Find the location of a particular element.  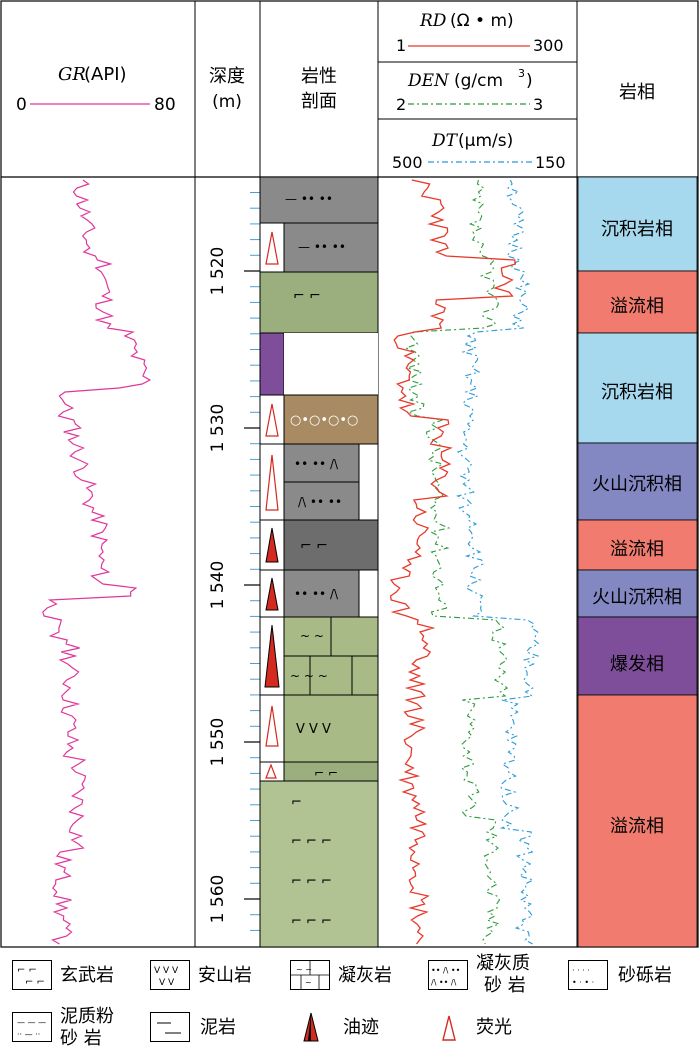

dt-title: DT is located at coordinates (445, 141).